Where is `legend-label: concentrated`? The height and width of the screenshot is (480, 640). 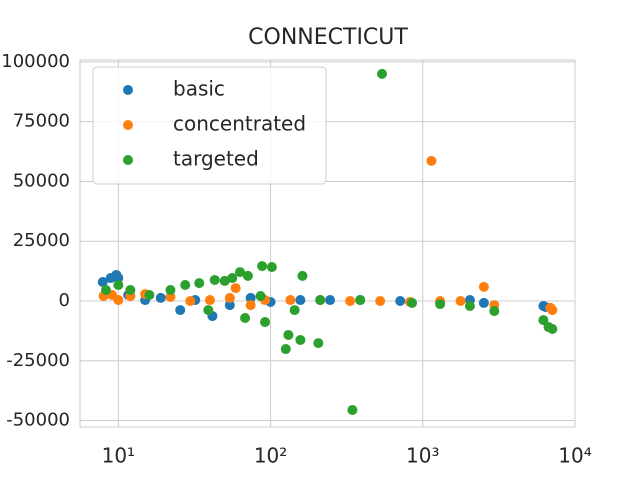
legend-label: concentrated is located at coordinates (239, 124).